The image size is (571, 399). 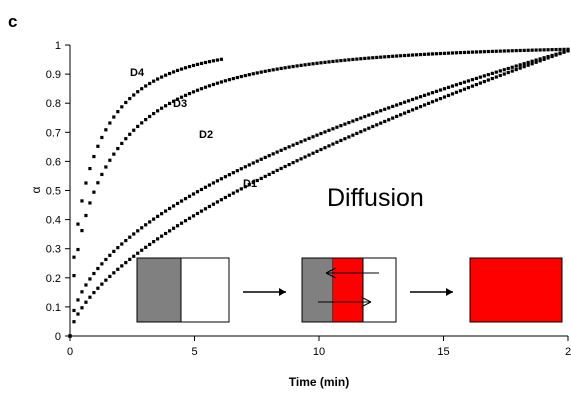 What do you see at coordinates (282, 292) in the screenshot?
I see `arrow-1-head` at bounding box center [282, 292].